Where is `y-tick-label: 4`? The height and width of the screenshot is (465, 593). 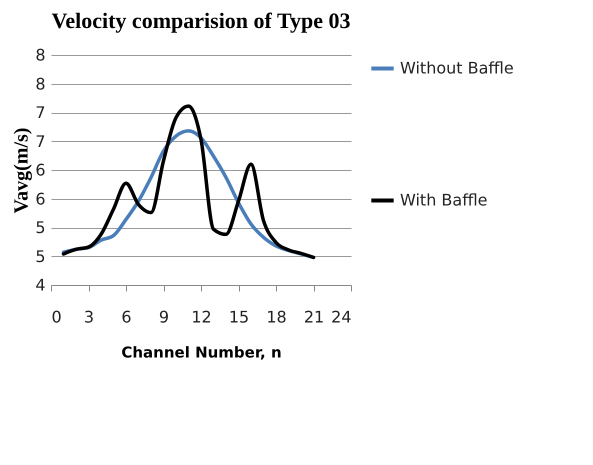 y-tick-label: 4 is located at coordinates (40, 285).